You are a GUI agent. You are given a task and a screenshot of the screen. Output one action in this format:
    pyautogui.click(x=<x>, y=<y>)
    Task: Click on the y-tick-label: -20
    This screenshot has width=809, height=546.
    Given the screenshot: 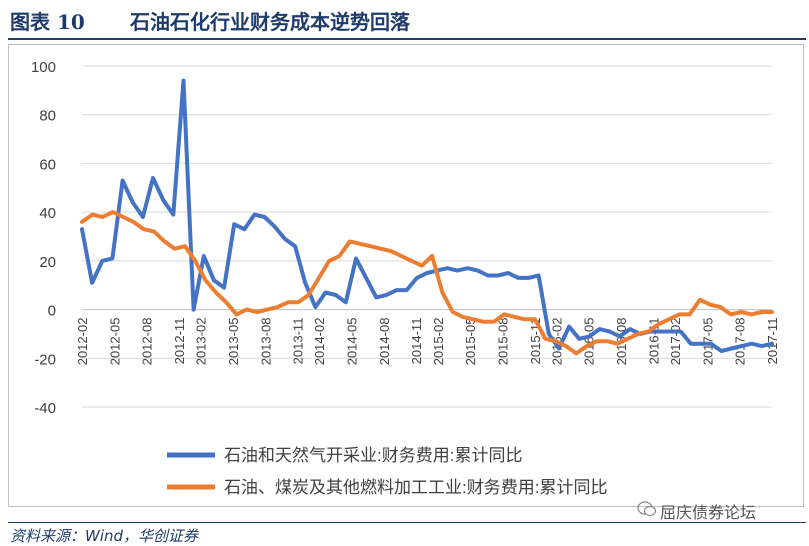 What is the action you would take?
    pyautogui.click(x=45, y=359)
    